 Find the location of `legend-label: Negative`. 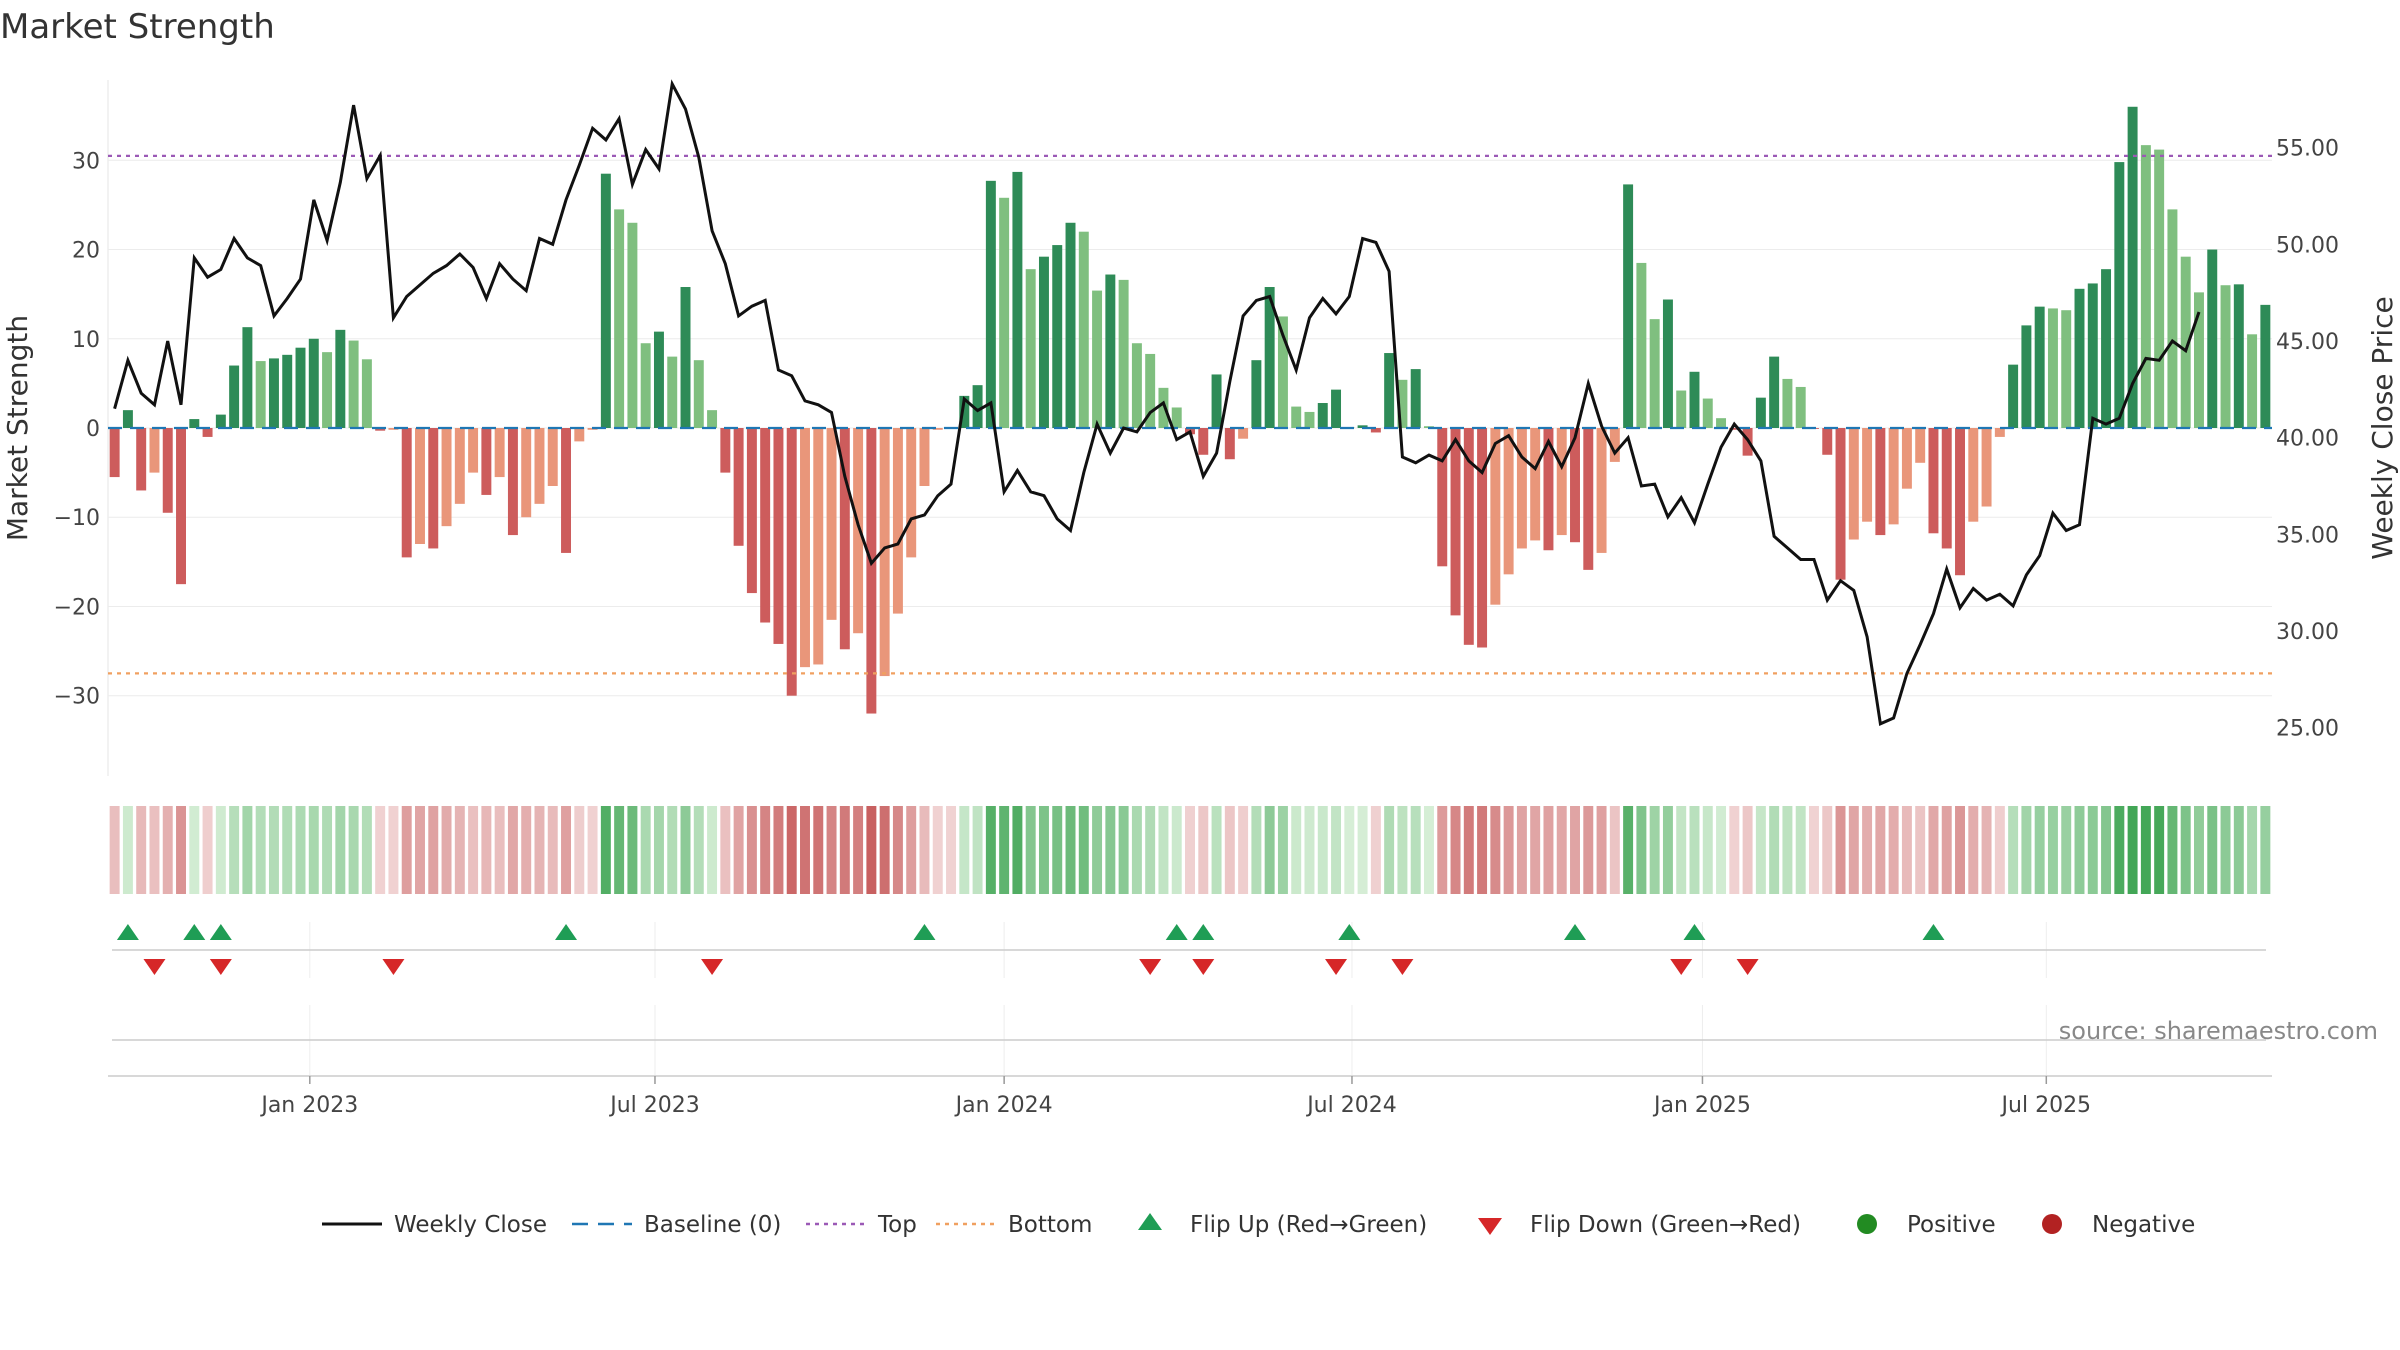

legend-label: Negative is located at coordinates (2143, 1225).